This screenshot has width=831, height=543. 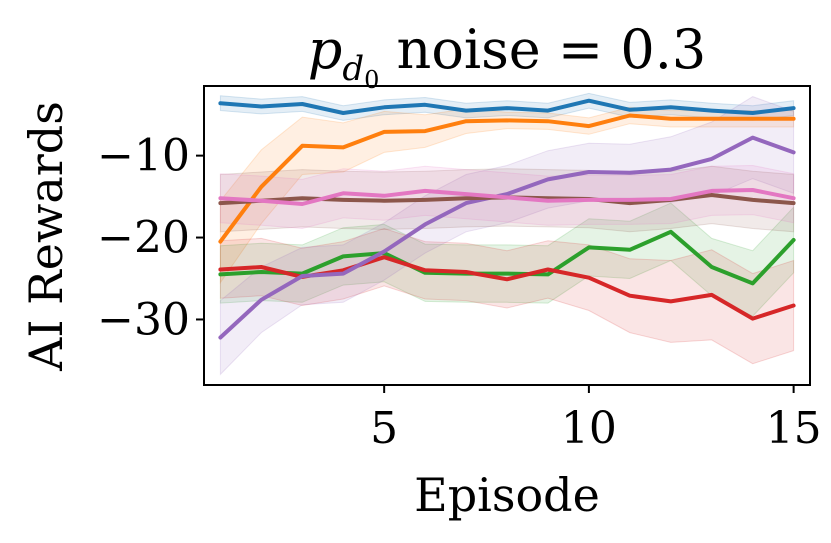 What do you see at coordinates (46, 236) in the screenshot?
I see `y-axis-label: AI Rewards` at bounding box center [46, 236].